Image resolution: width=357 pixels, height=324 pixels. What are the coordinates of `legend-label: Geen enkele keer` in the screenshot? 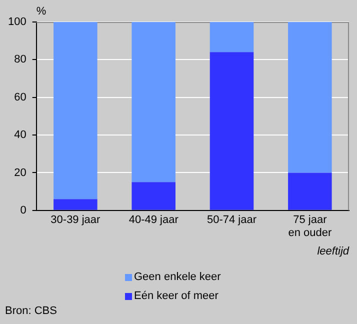 It's located at (177, 277).